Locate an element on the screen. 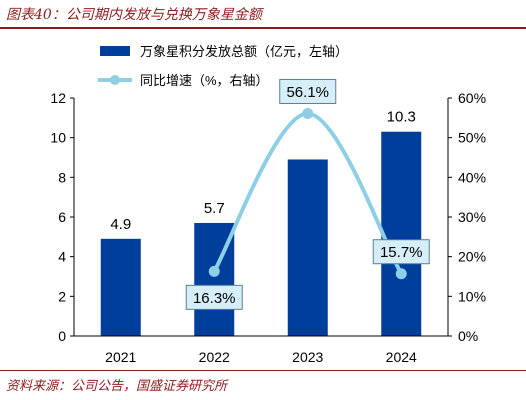 The height and width of the screenshot is (400, 526). growth-value-label: 56.1% is located at coordinates (307, 92).